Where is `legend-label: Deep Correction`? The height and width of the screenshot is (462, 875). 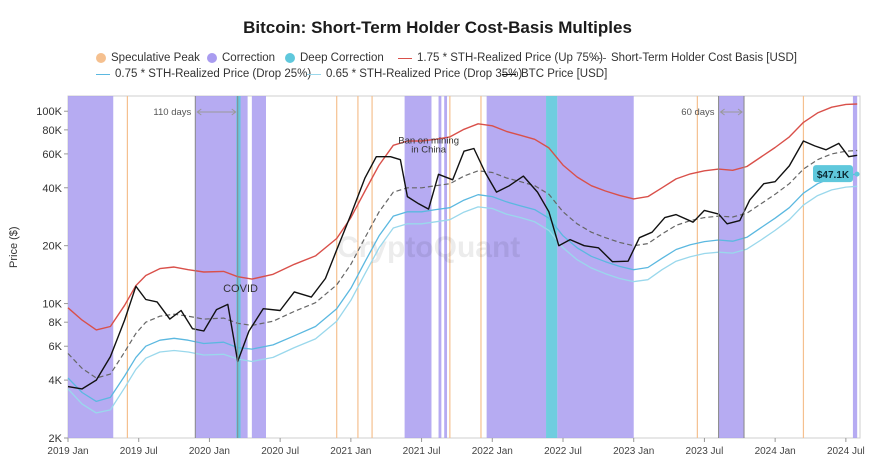
legend-label: Deep Correction is located at coordinates (342, 58).